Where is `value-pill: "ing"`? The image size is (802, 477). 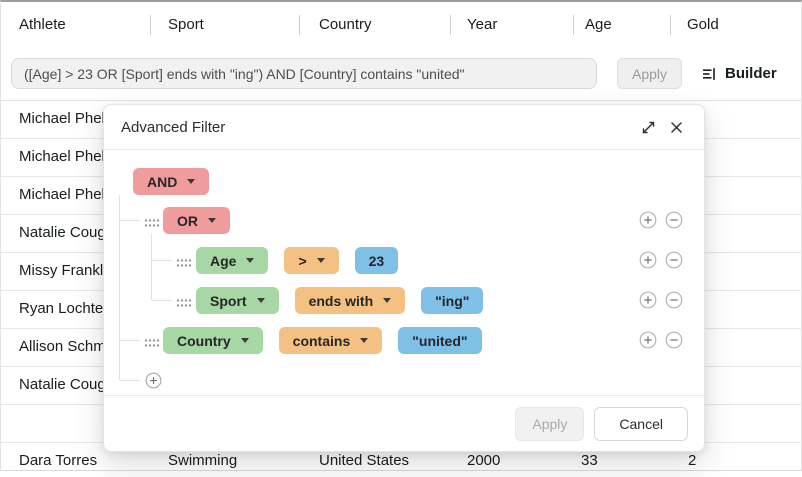
value-pill: "ing" is located at coordinates (452, 300).